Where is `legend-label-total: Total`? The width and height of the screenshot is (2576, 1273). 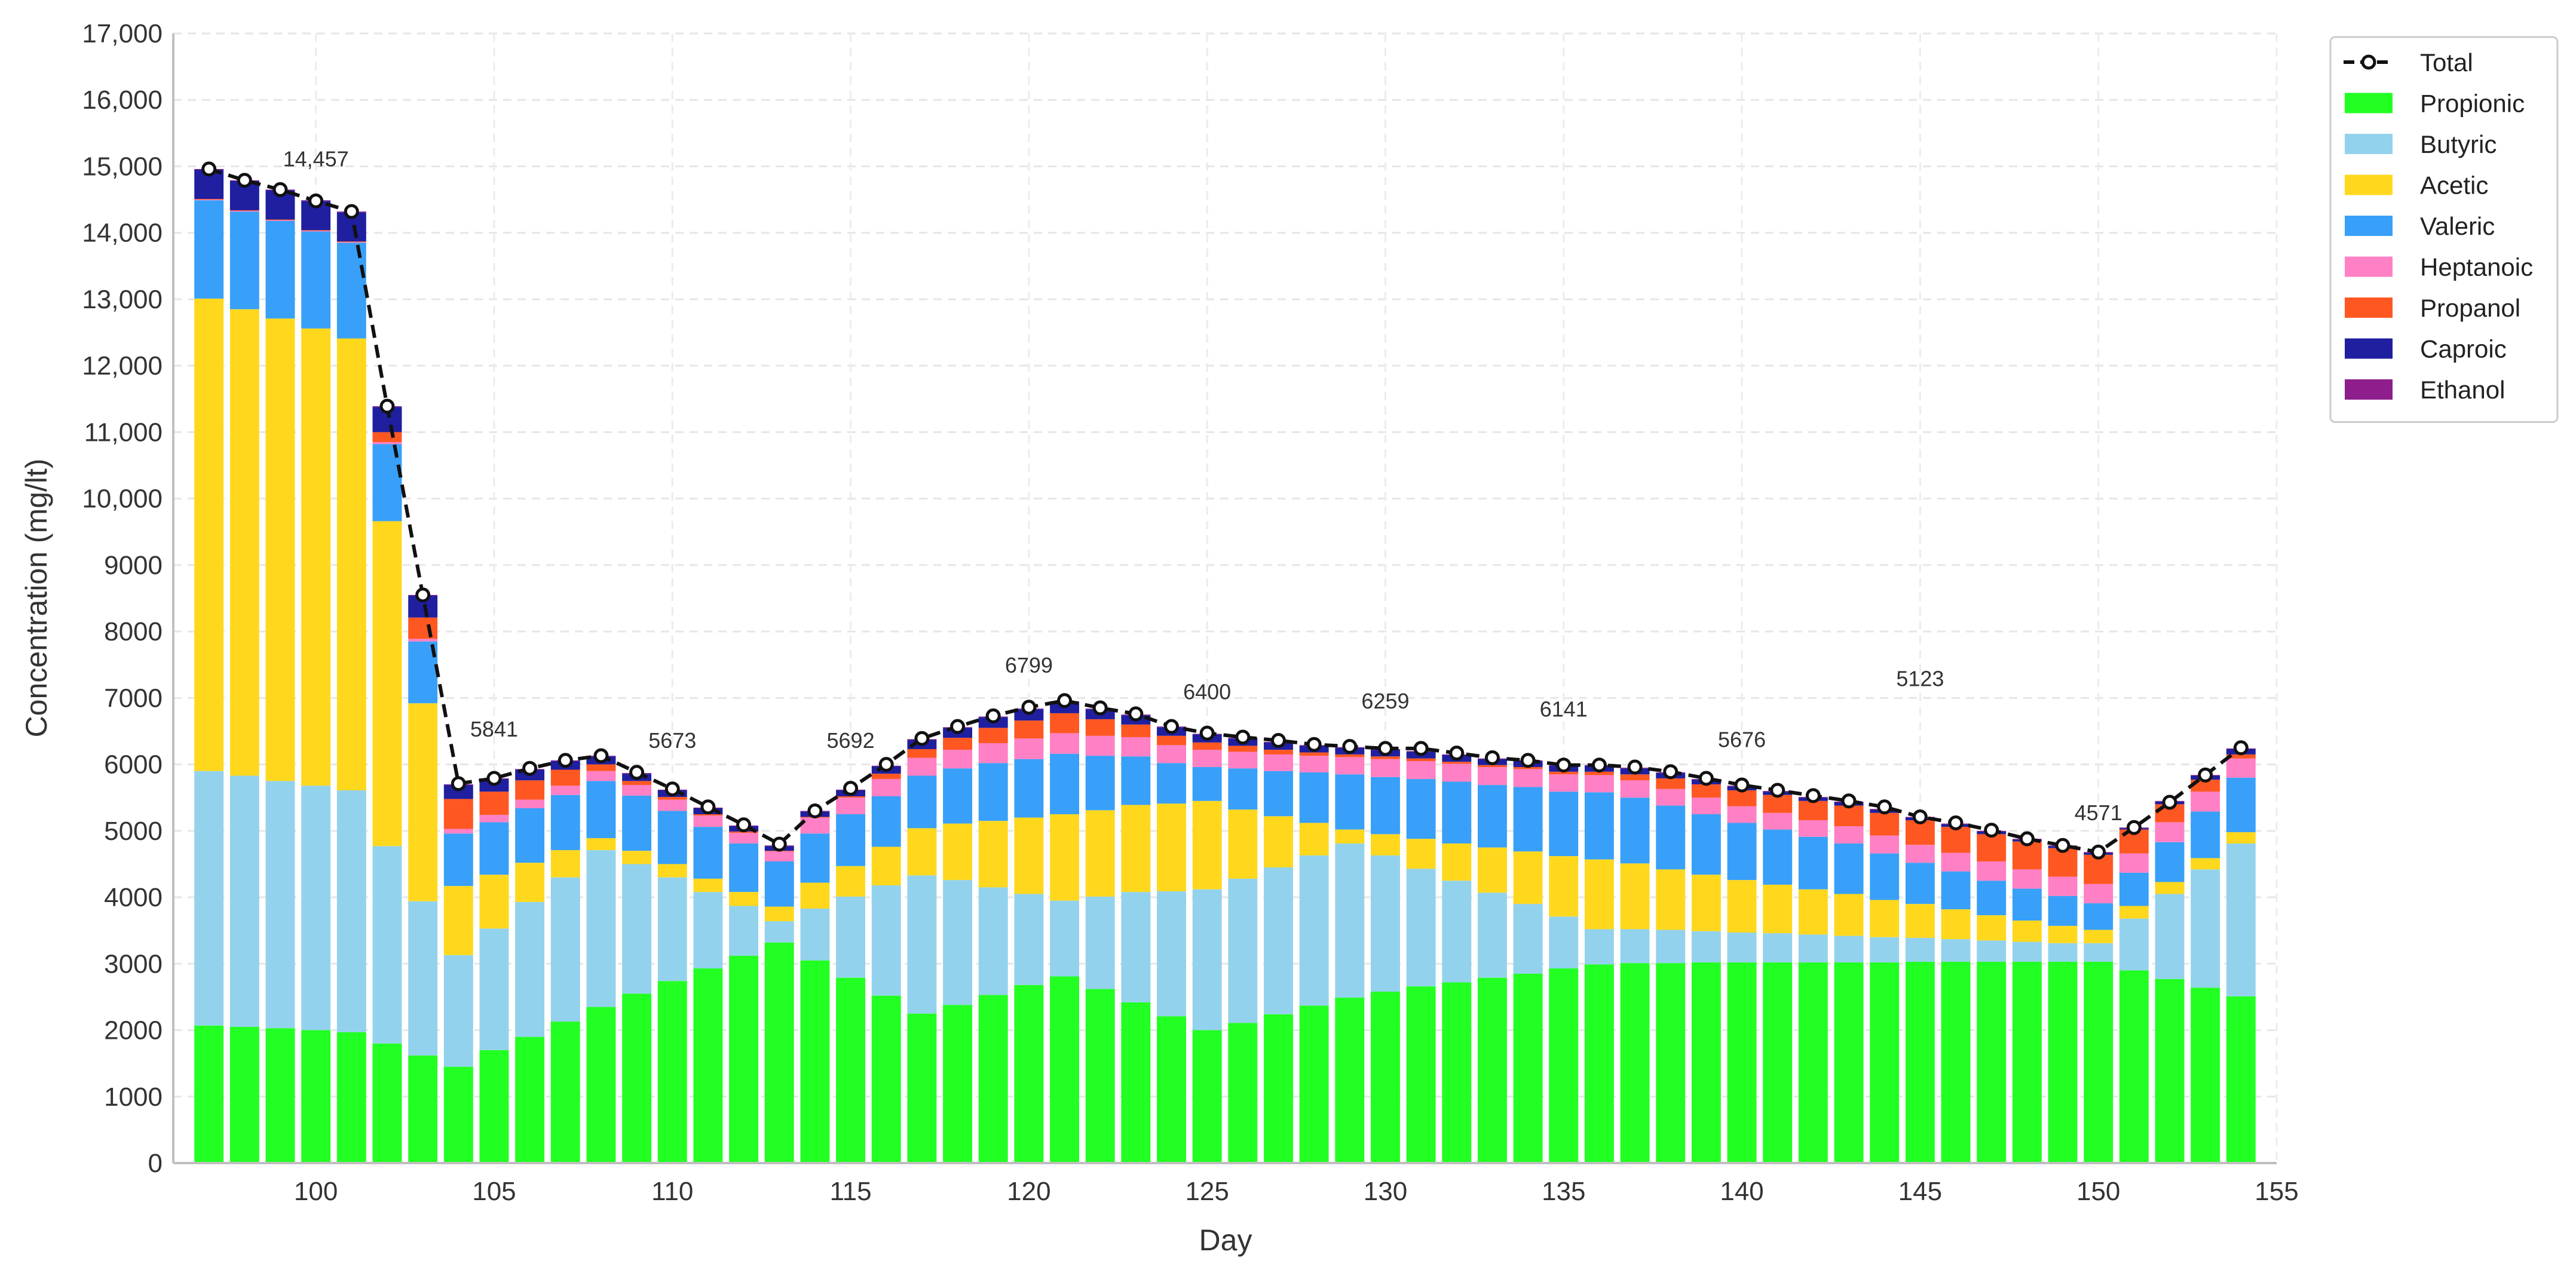
legend-label-total: Total is located at coordinates (2446, 62).